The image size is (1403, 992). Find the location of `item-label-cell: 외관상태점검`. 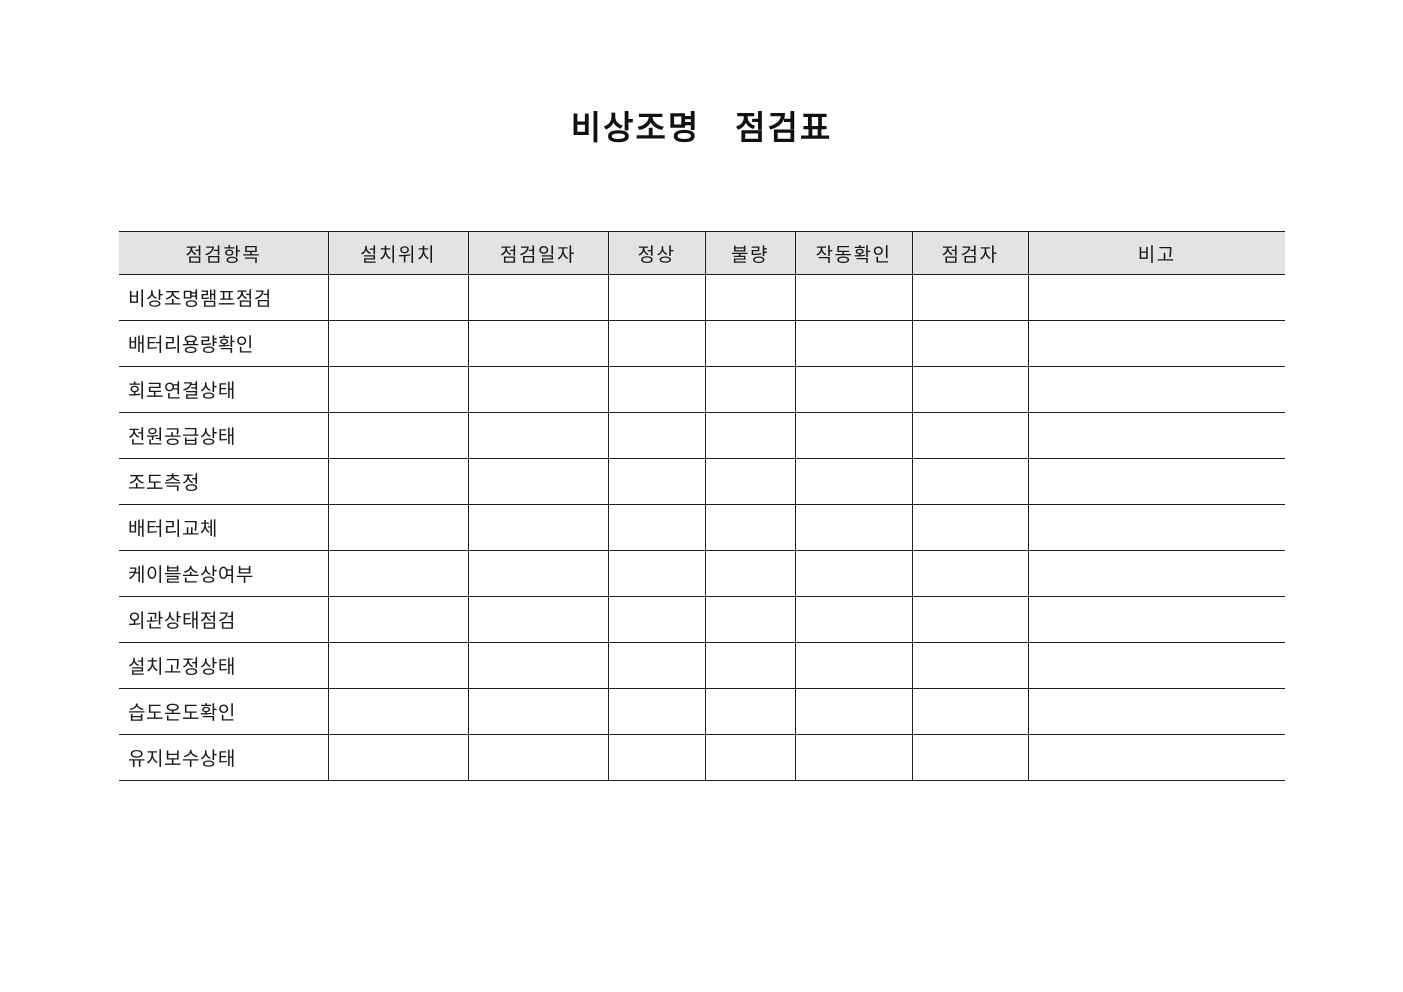

item-label-cell: 외관상태점검 is located at coordinates (224, 619).